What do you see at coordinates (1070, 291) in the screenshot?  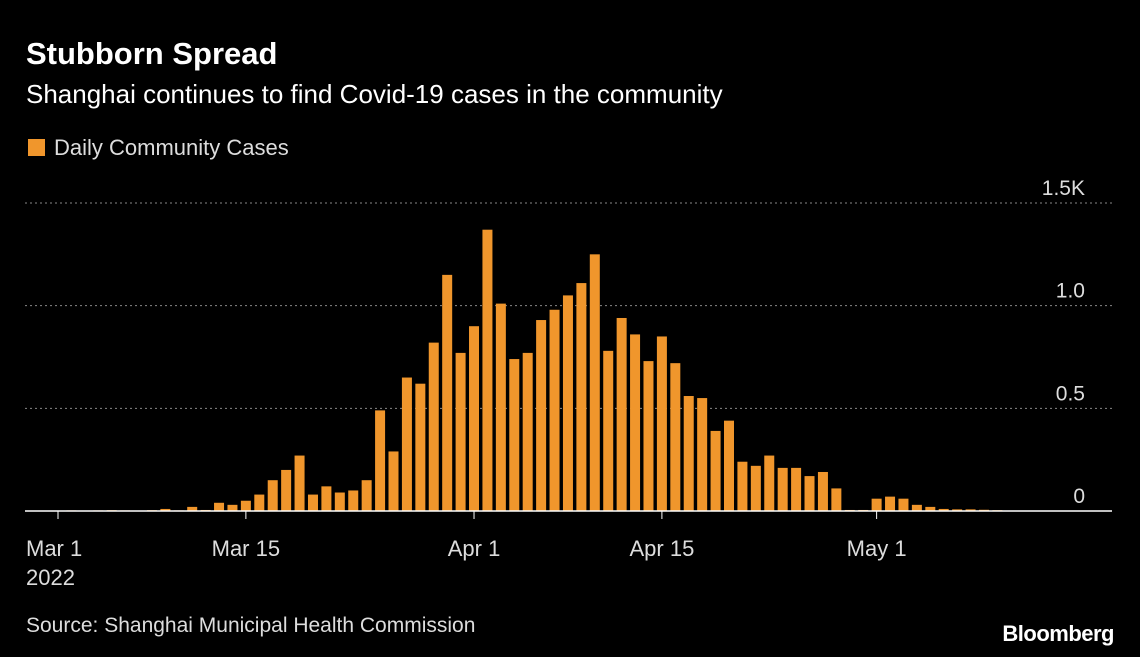 I see `y-tick-label: 1.0` at bounding box center [1070, 291].